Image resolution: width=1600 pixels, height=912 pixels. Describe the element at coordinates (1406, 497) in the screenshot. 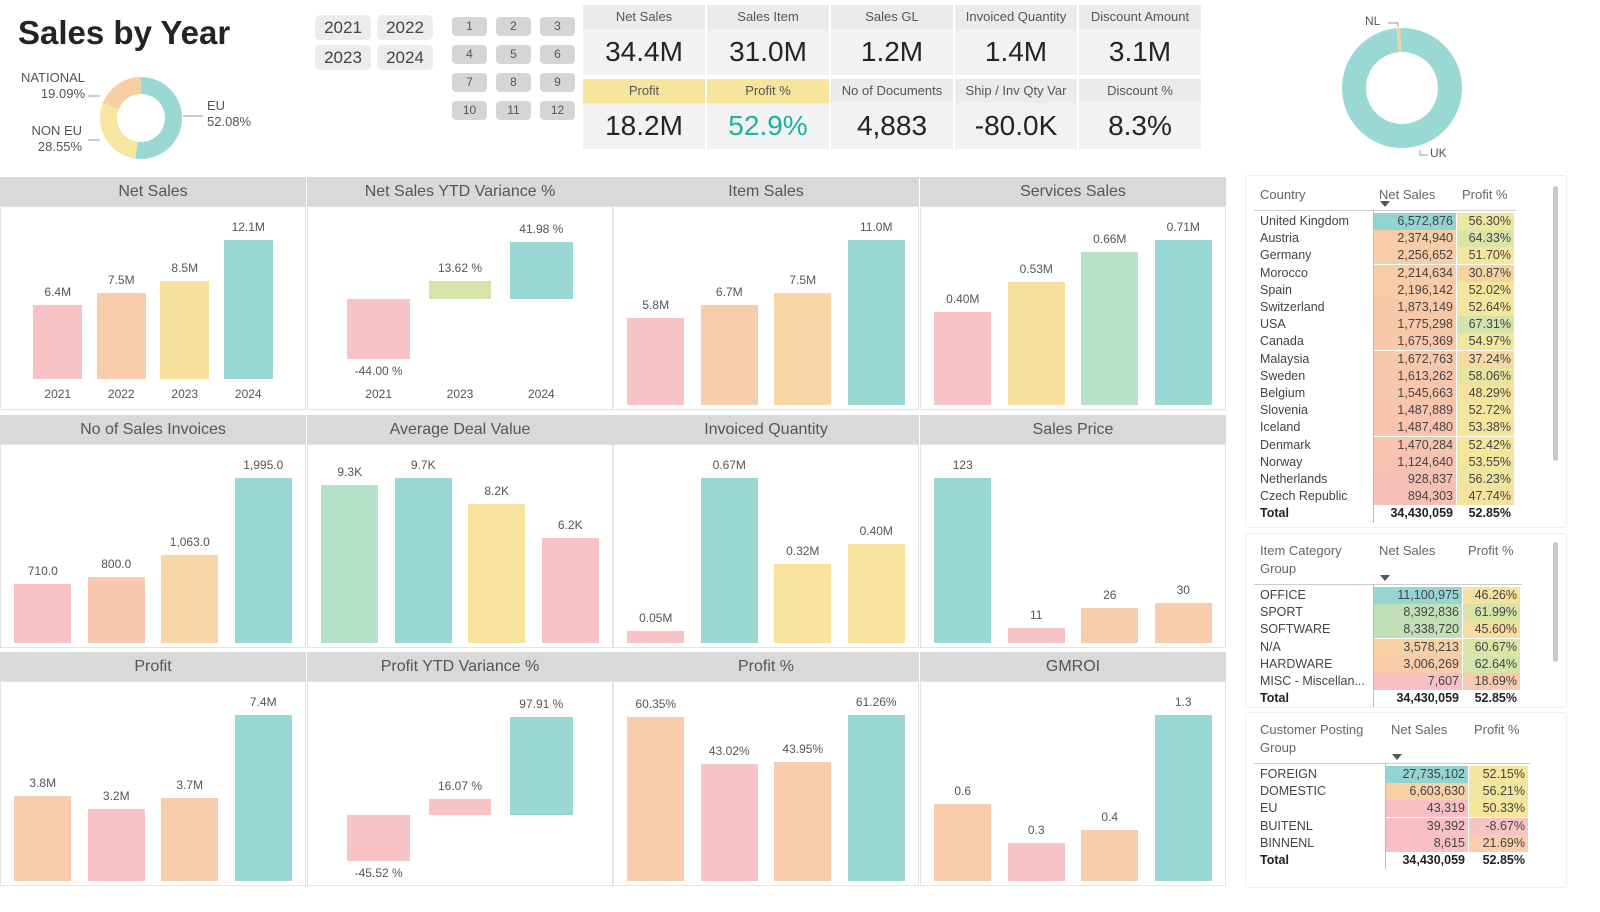

I see `table-row: Czech Republic 894,303 47.74%` at that location.